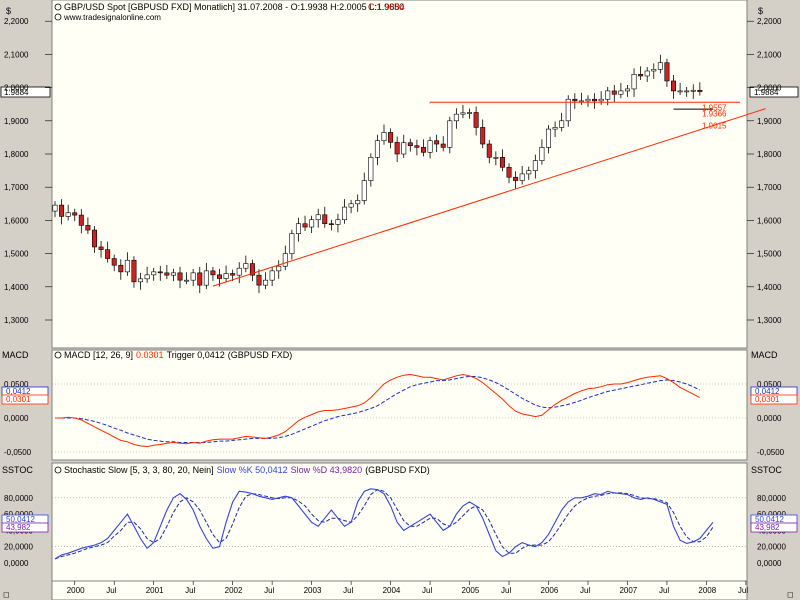 The image size is (800, 600). Describe the element at coordinates (550, 590) in the screenshot. I see `x-tick-label: 2006` at that location.